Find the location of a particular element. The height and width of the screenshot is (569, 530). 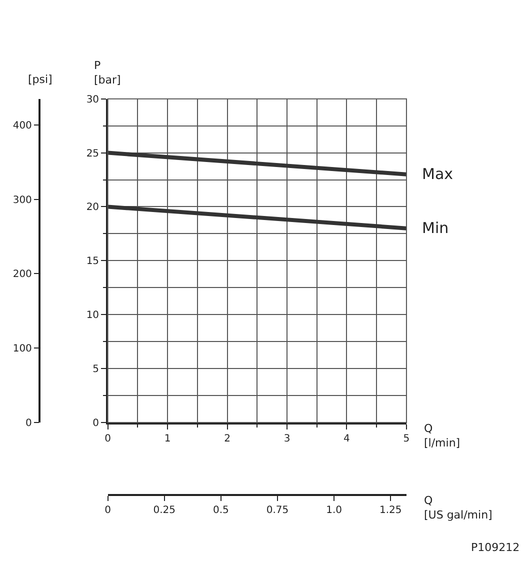

y2-tick-label: 100 is located at coordinates (22, 349).